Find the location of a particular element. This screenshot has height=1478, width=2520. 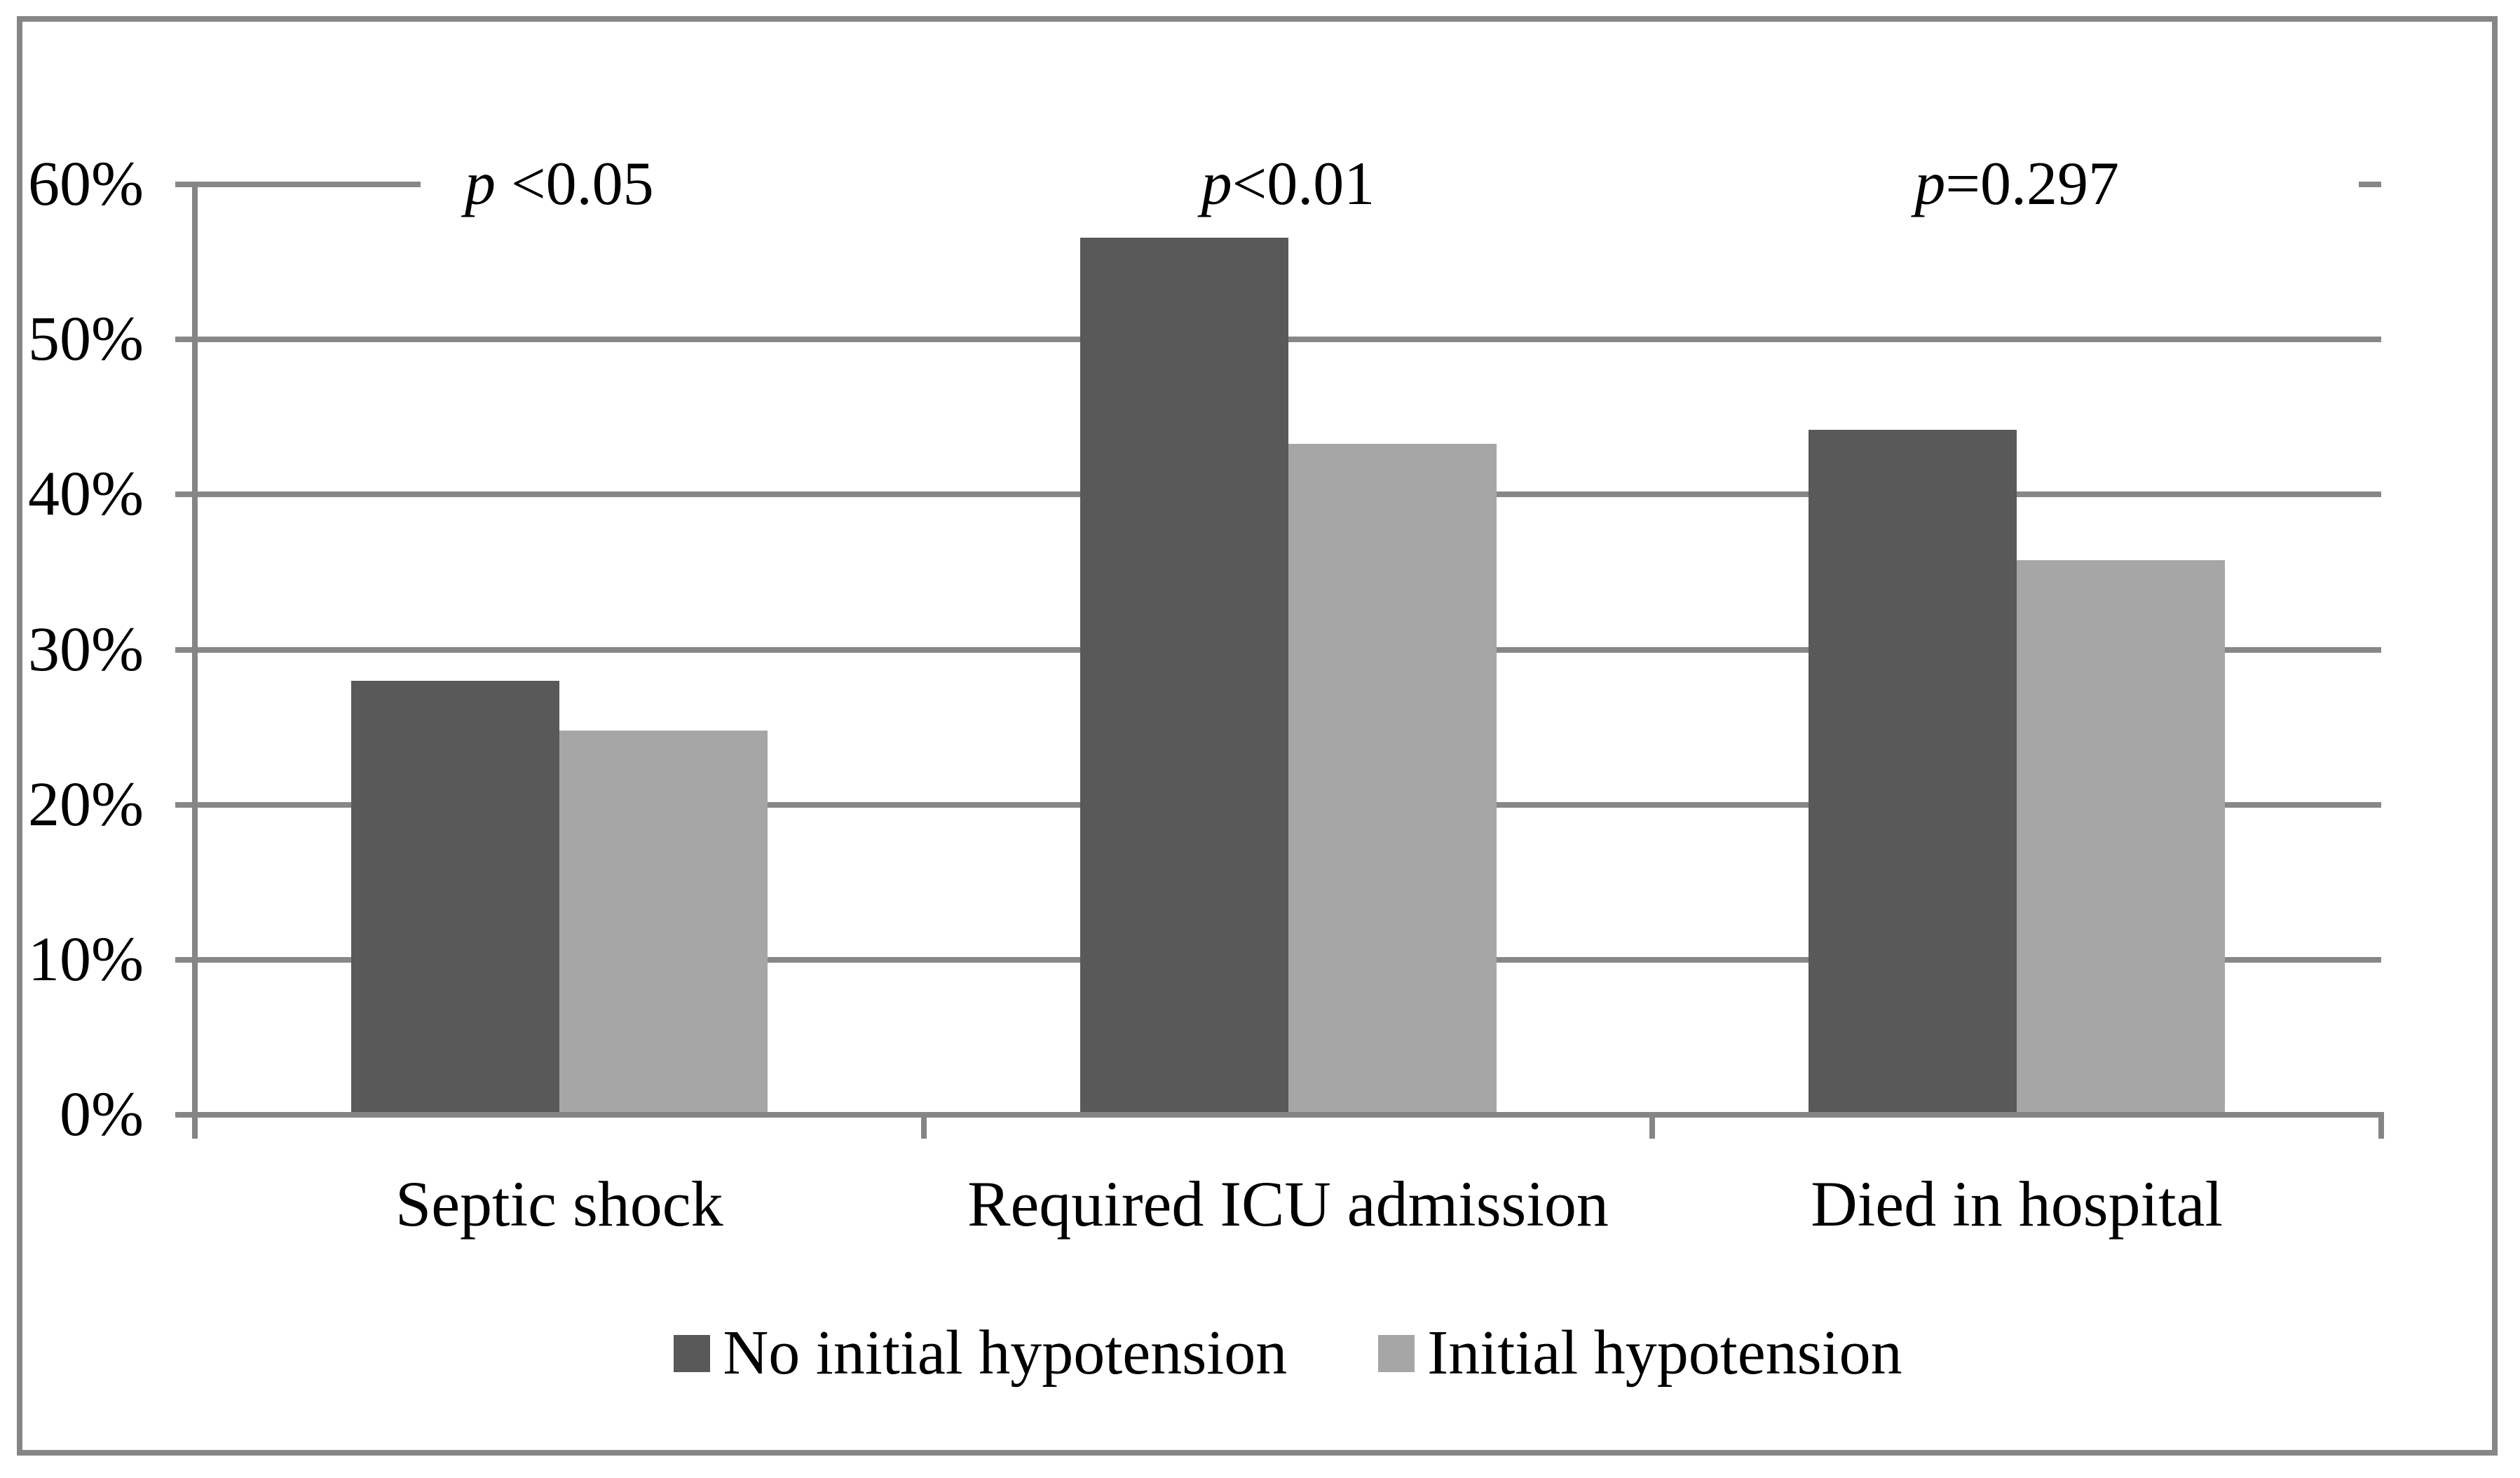

category-label: Died in hospital is located at coordinates (2017, 1204).